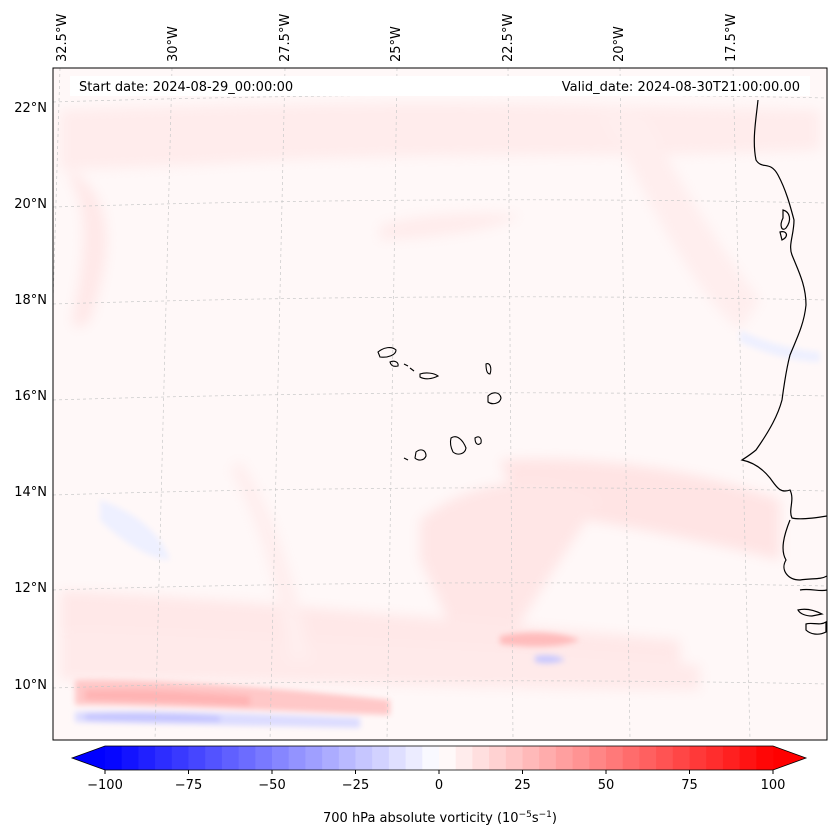  I want to click on colorbar-label: 700 hPa absolute vorticity (10−5s−1), so click(440, 818).